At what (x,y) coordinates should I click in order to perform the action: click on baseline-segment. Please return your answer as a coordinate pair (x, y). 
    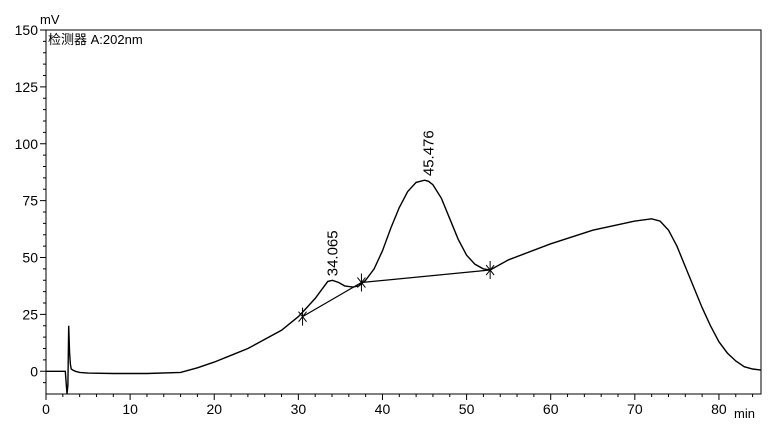
    Looking at the image, I should click on (425, 276).